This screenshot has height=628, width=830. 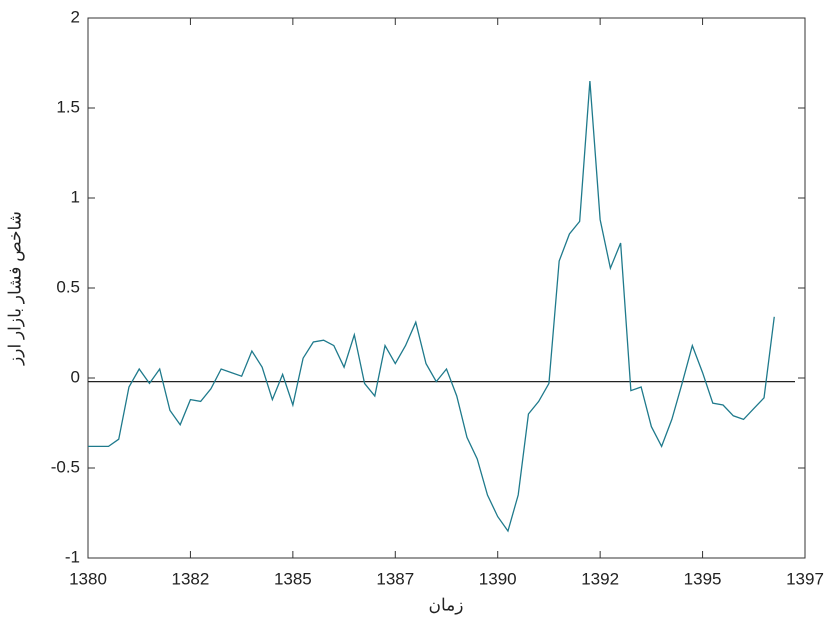 I want to click on y-tick-label: 1, so click(x=75, y=196).